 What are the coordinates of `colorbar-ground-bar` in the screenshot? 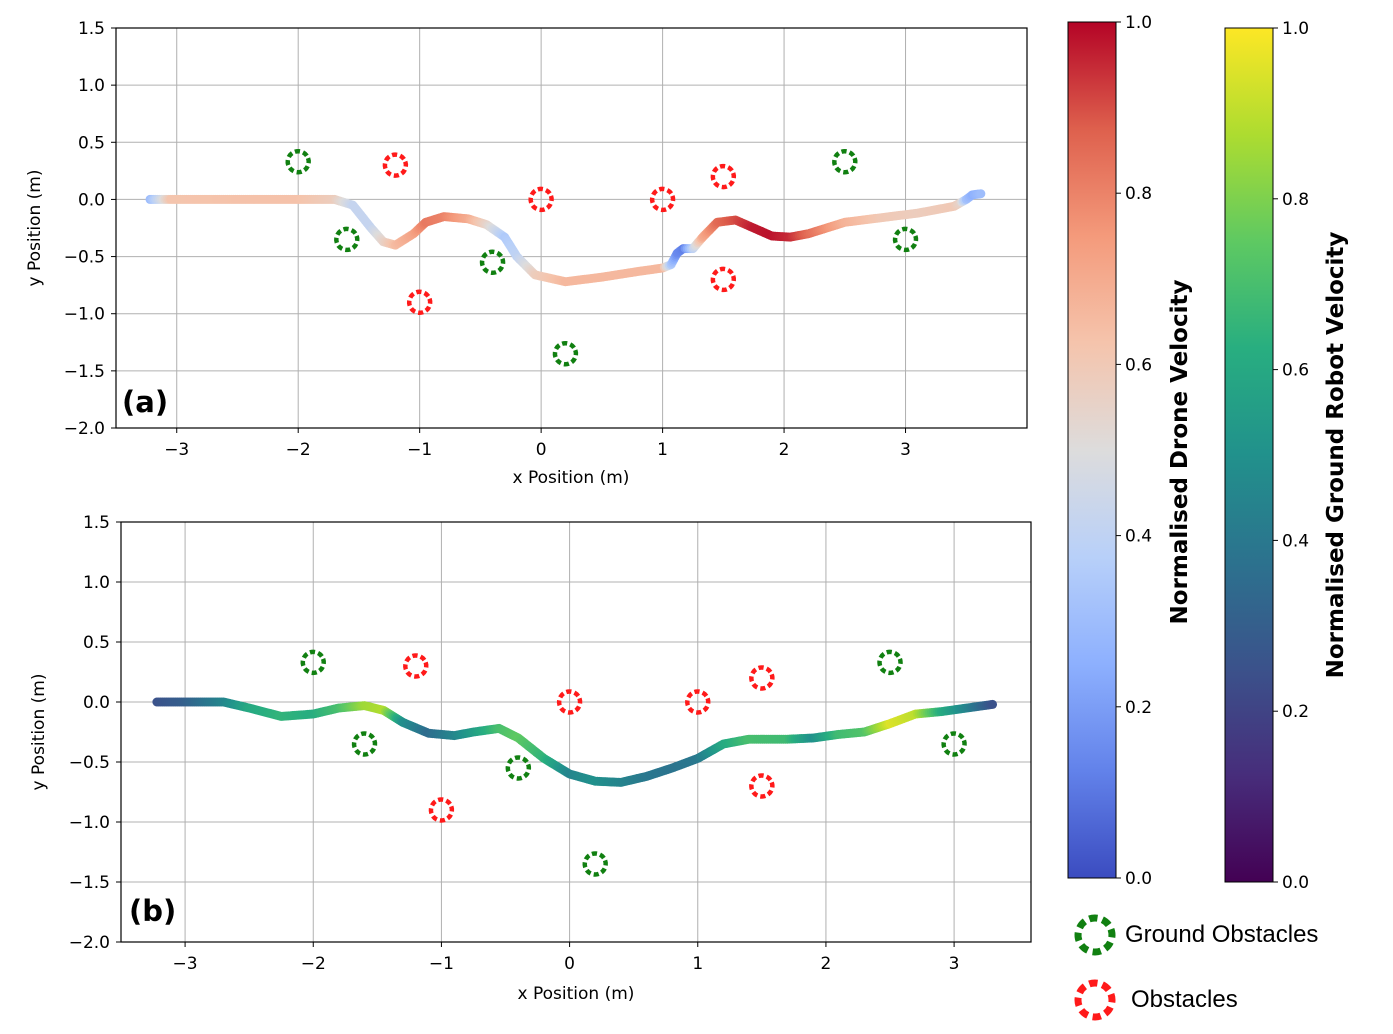 It's located at (1249, 455).